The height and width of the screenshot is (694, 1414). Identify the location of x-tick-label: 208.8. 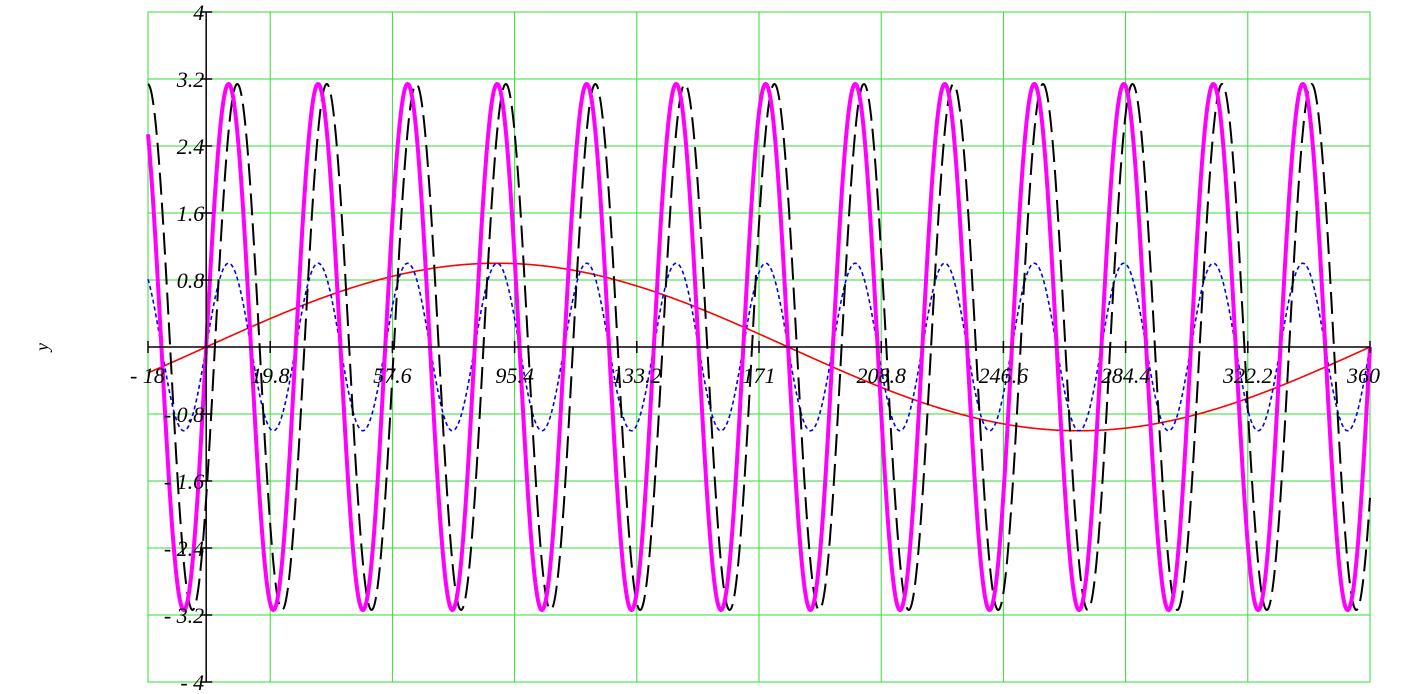
(881, 375).